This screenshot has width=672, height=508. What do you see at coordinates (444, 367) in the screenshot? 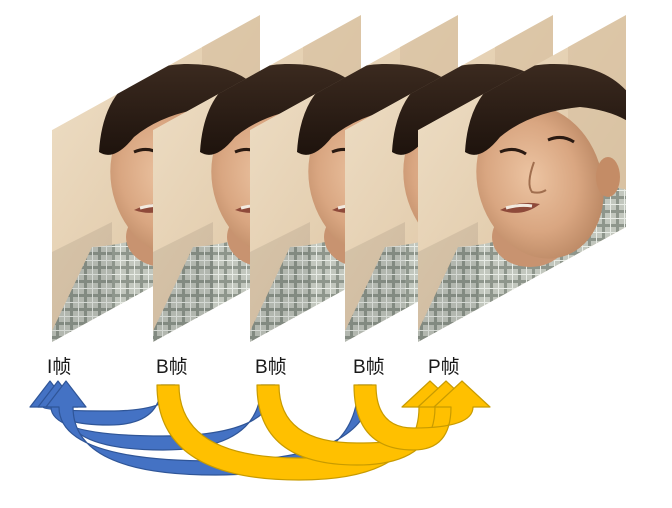
I see `frame-label-p: P帧` at bounding box center [444, 367].